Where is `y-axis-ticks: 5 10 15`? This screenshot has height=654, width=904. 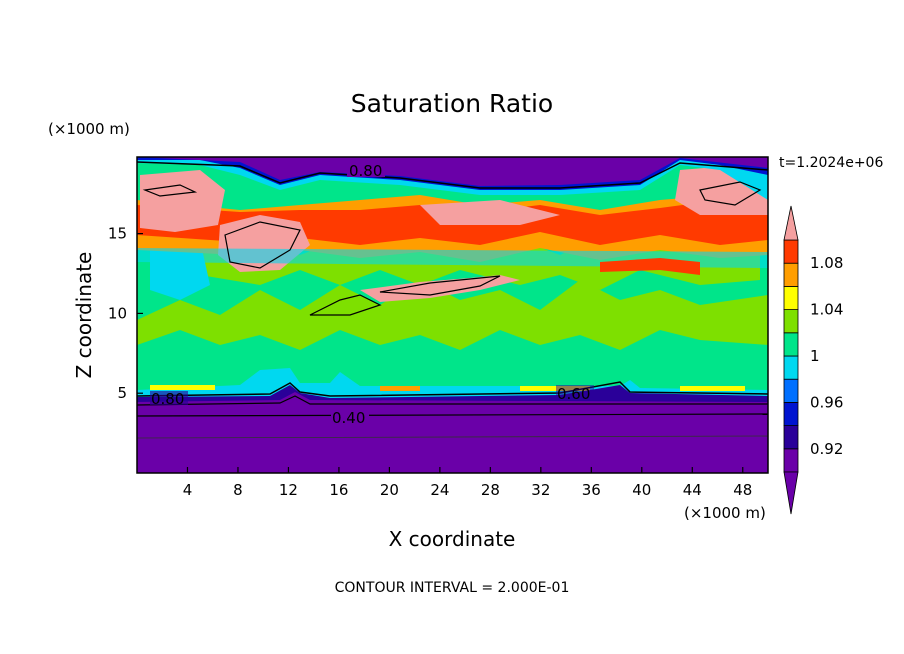 y-axis-ticks: 5 10 15 is located at coordinates (125, 313).